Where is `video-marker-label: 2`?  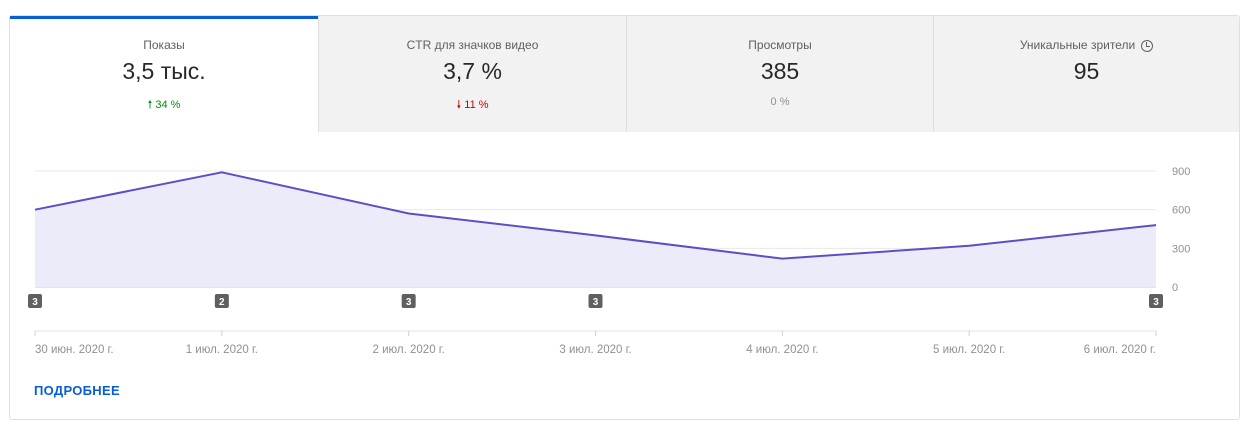
video-marker-label: 2 is located at coordinates (222, 302).